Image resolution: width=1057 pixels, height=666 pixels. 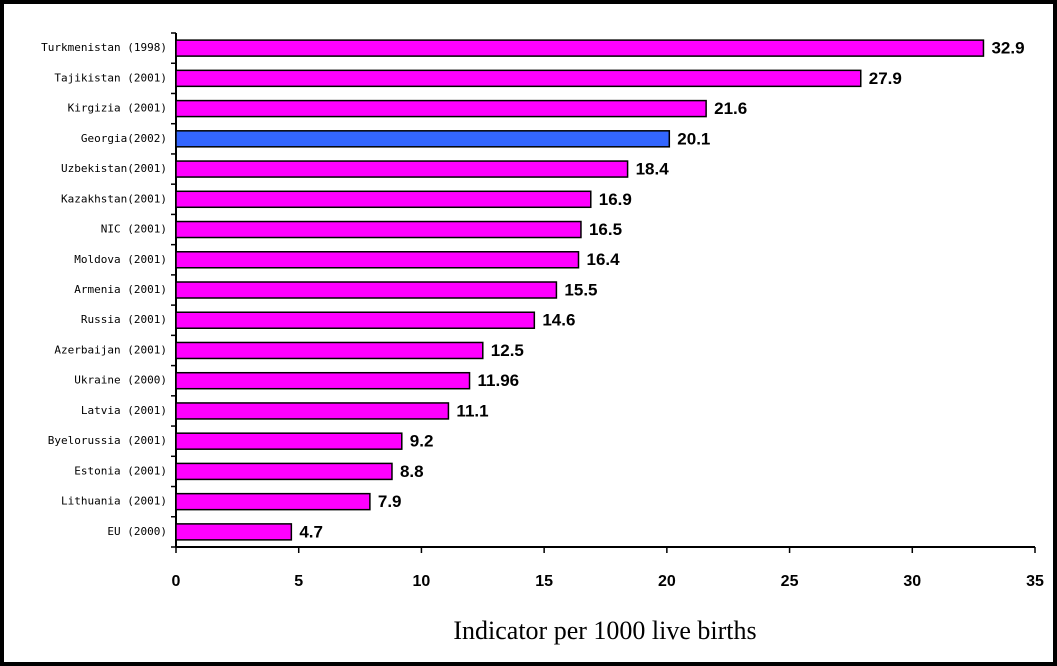 What do you see at coordinates (558, 320) in the screenshot?
I see `data-label: 14.6` at bounding box center [558, 320].